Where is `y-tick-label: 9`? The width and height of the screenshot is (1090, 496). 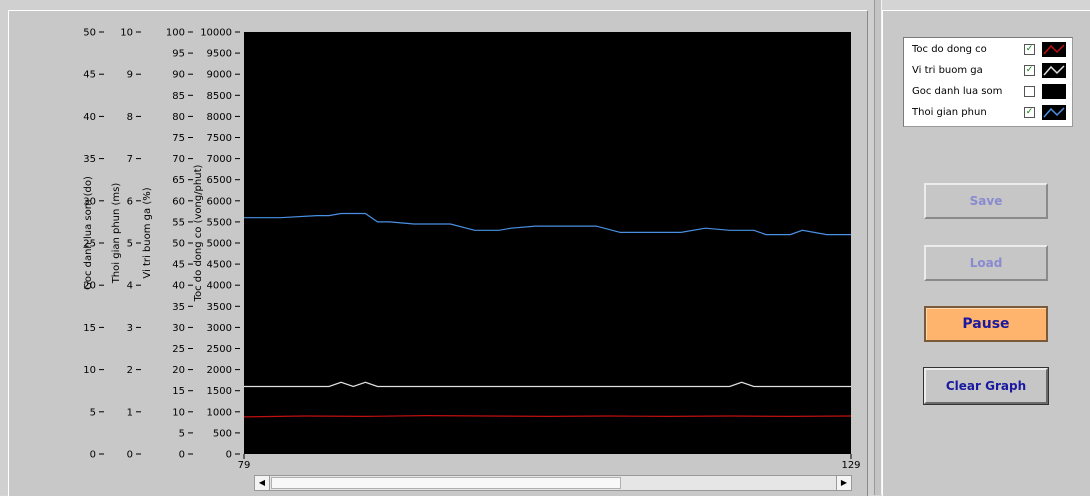 y-tick-label: 9 is located at coordinates (130, 75).